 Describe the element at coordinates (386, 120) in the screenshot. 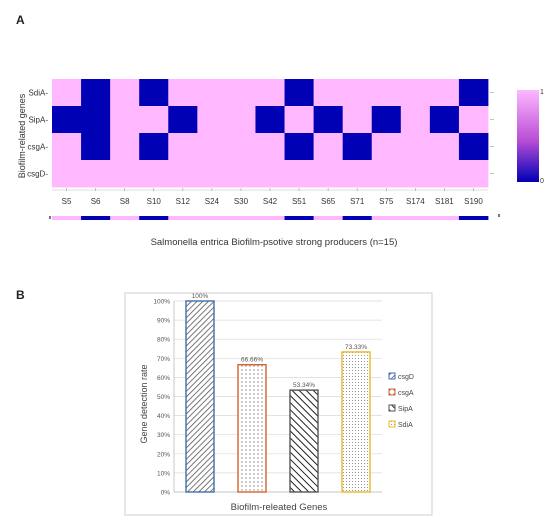

I see `heatmap-cell-SipA-S75` at that location.